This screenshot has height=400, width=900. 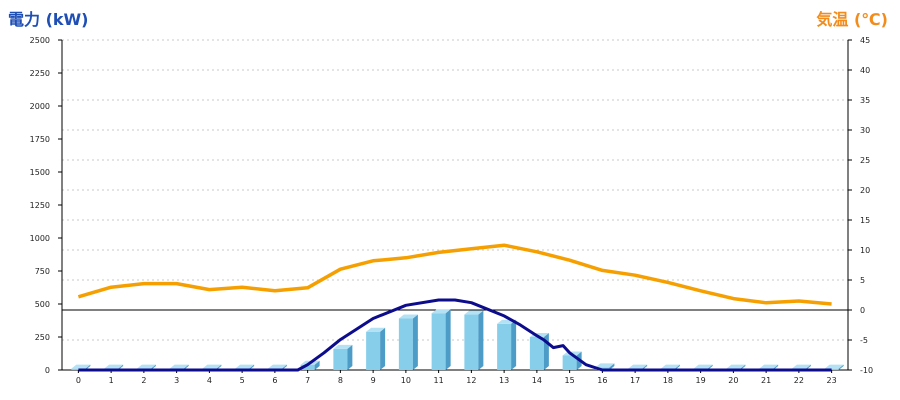 What do you see at coordinates (766, 380) in the screenshot?
I see `x-tick-label: 21` at bounding box center [766, 380].